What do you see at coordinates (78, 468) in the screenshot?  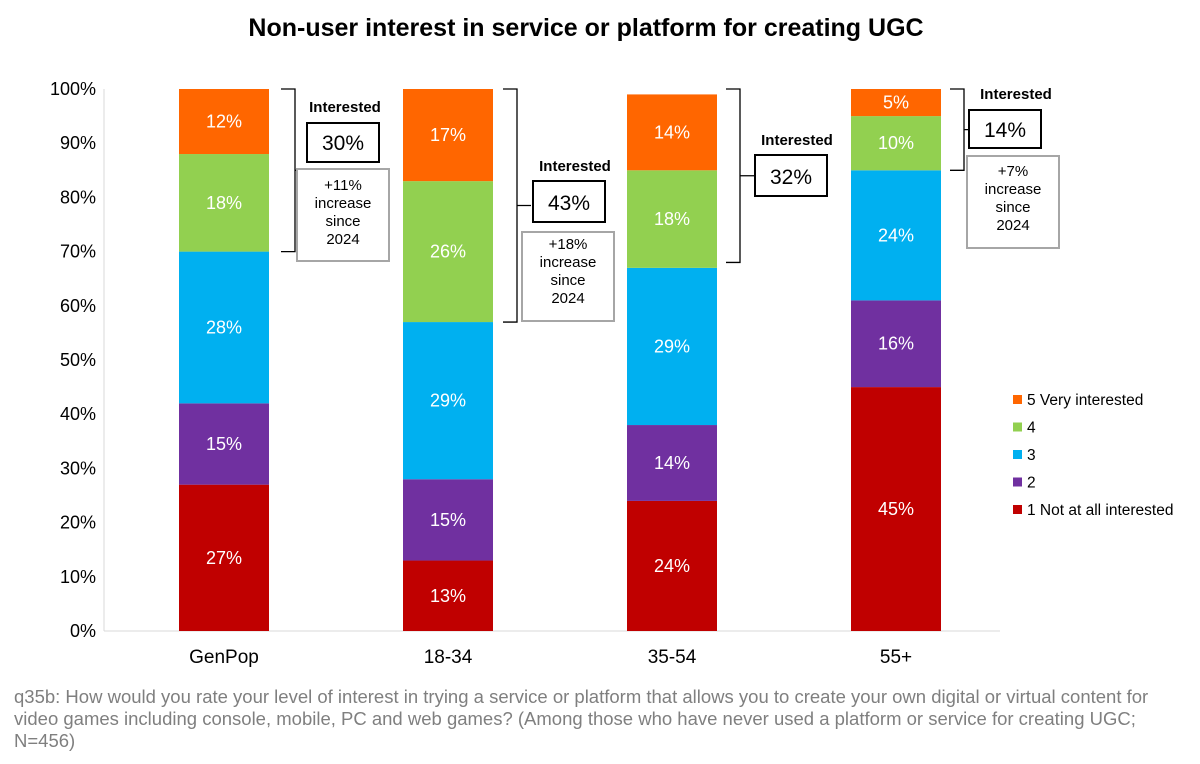 I see `y-tick-label: 30%` at bounding box center [78, 468].